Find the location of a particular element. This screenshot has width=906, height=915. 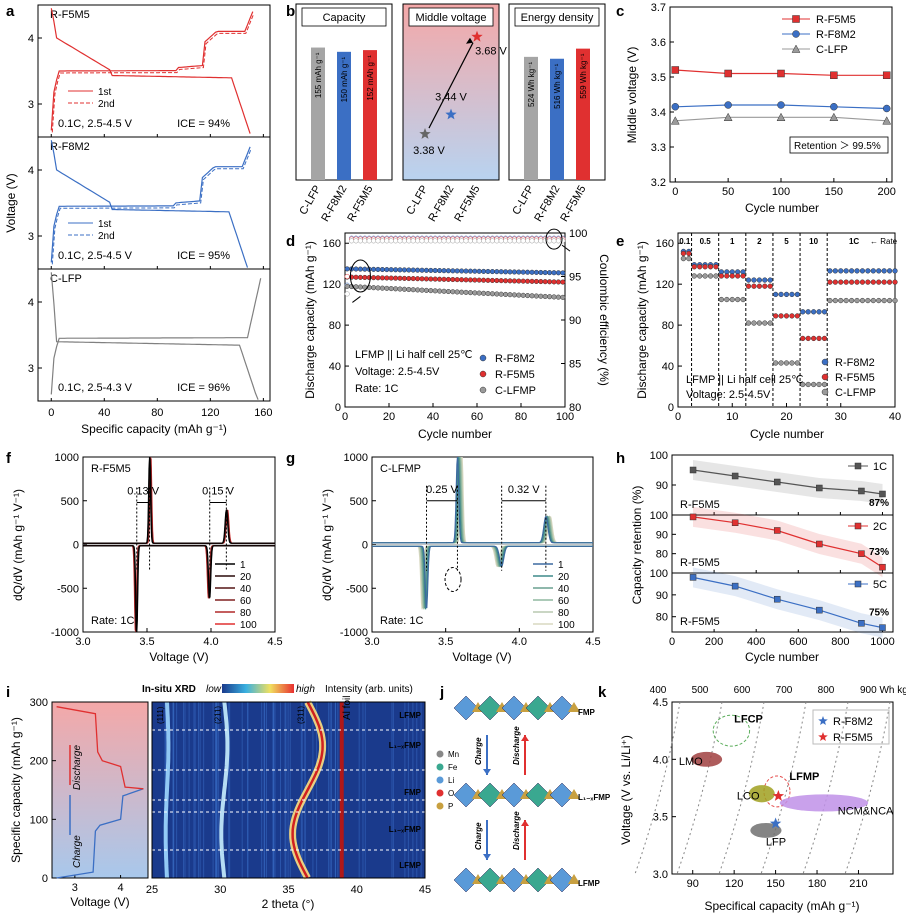

rate-label: 1 is located at coordinates (732, 241).